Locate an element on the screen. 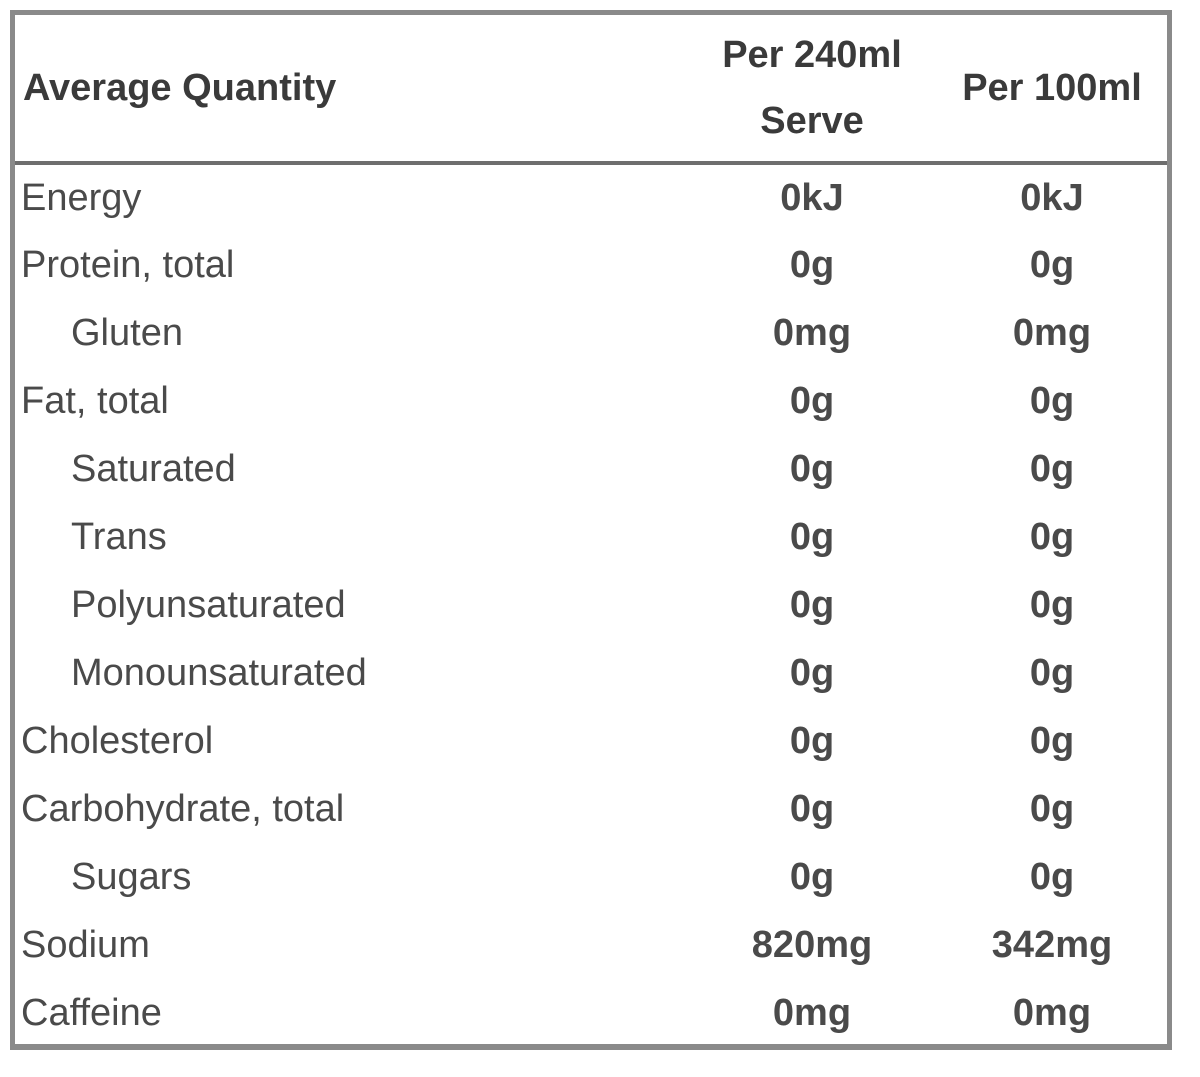 The image size is (1200, 1077). nutrient-name: Caffeine is located at coordinates (91, 1012).